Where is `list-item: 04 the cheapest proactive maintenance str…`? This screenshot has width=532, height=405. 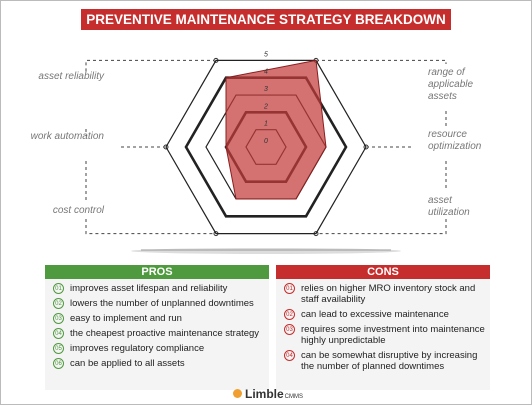
list-item: 04 the cheapest proactive maintenance str… is located at coordinates (161, 333).